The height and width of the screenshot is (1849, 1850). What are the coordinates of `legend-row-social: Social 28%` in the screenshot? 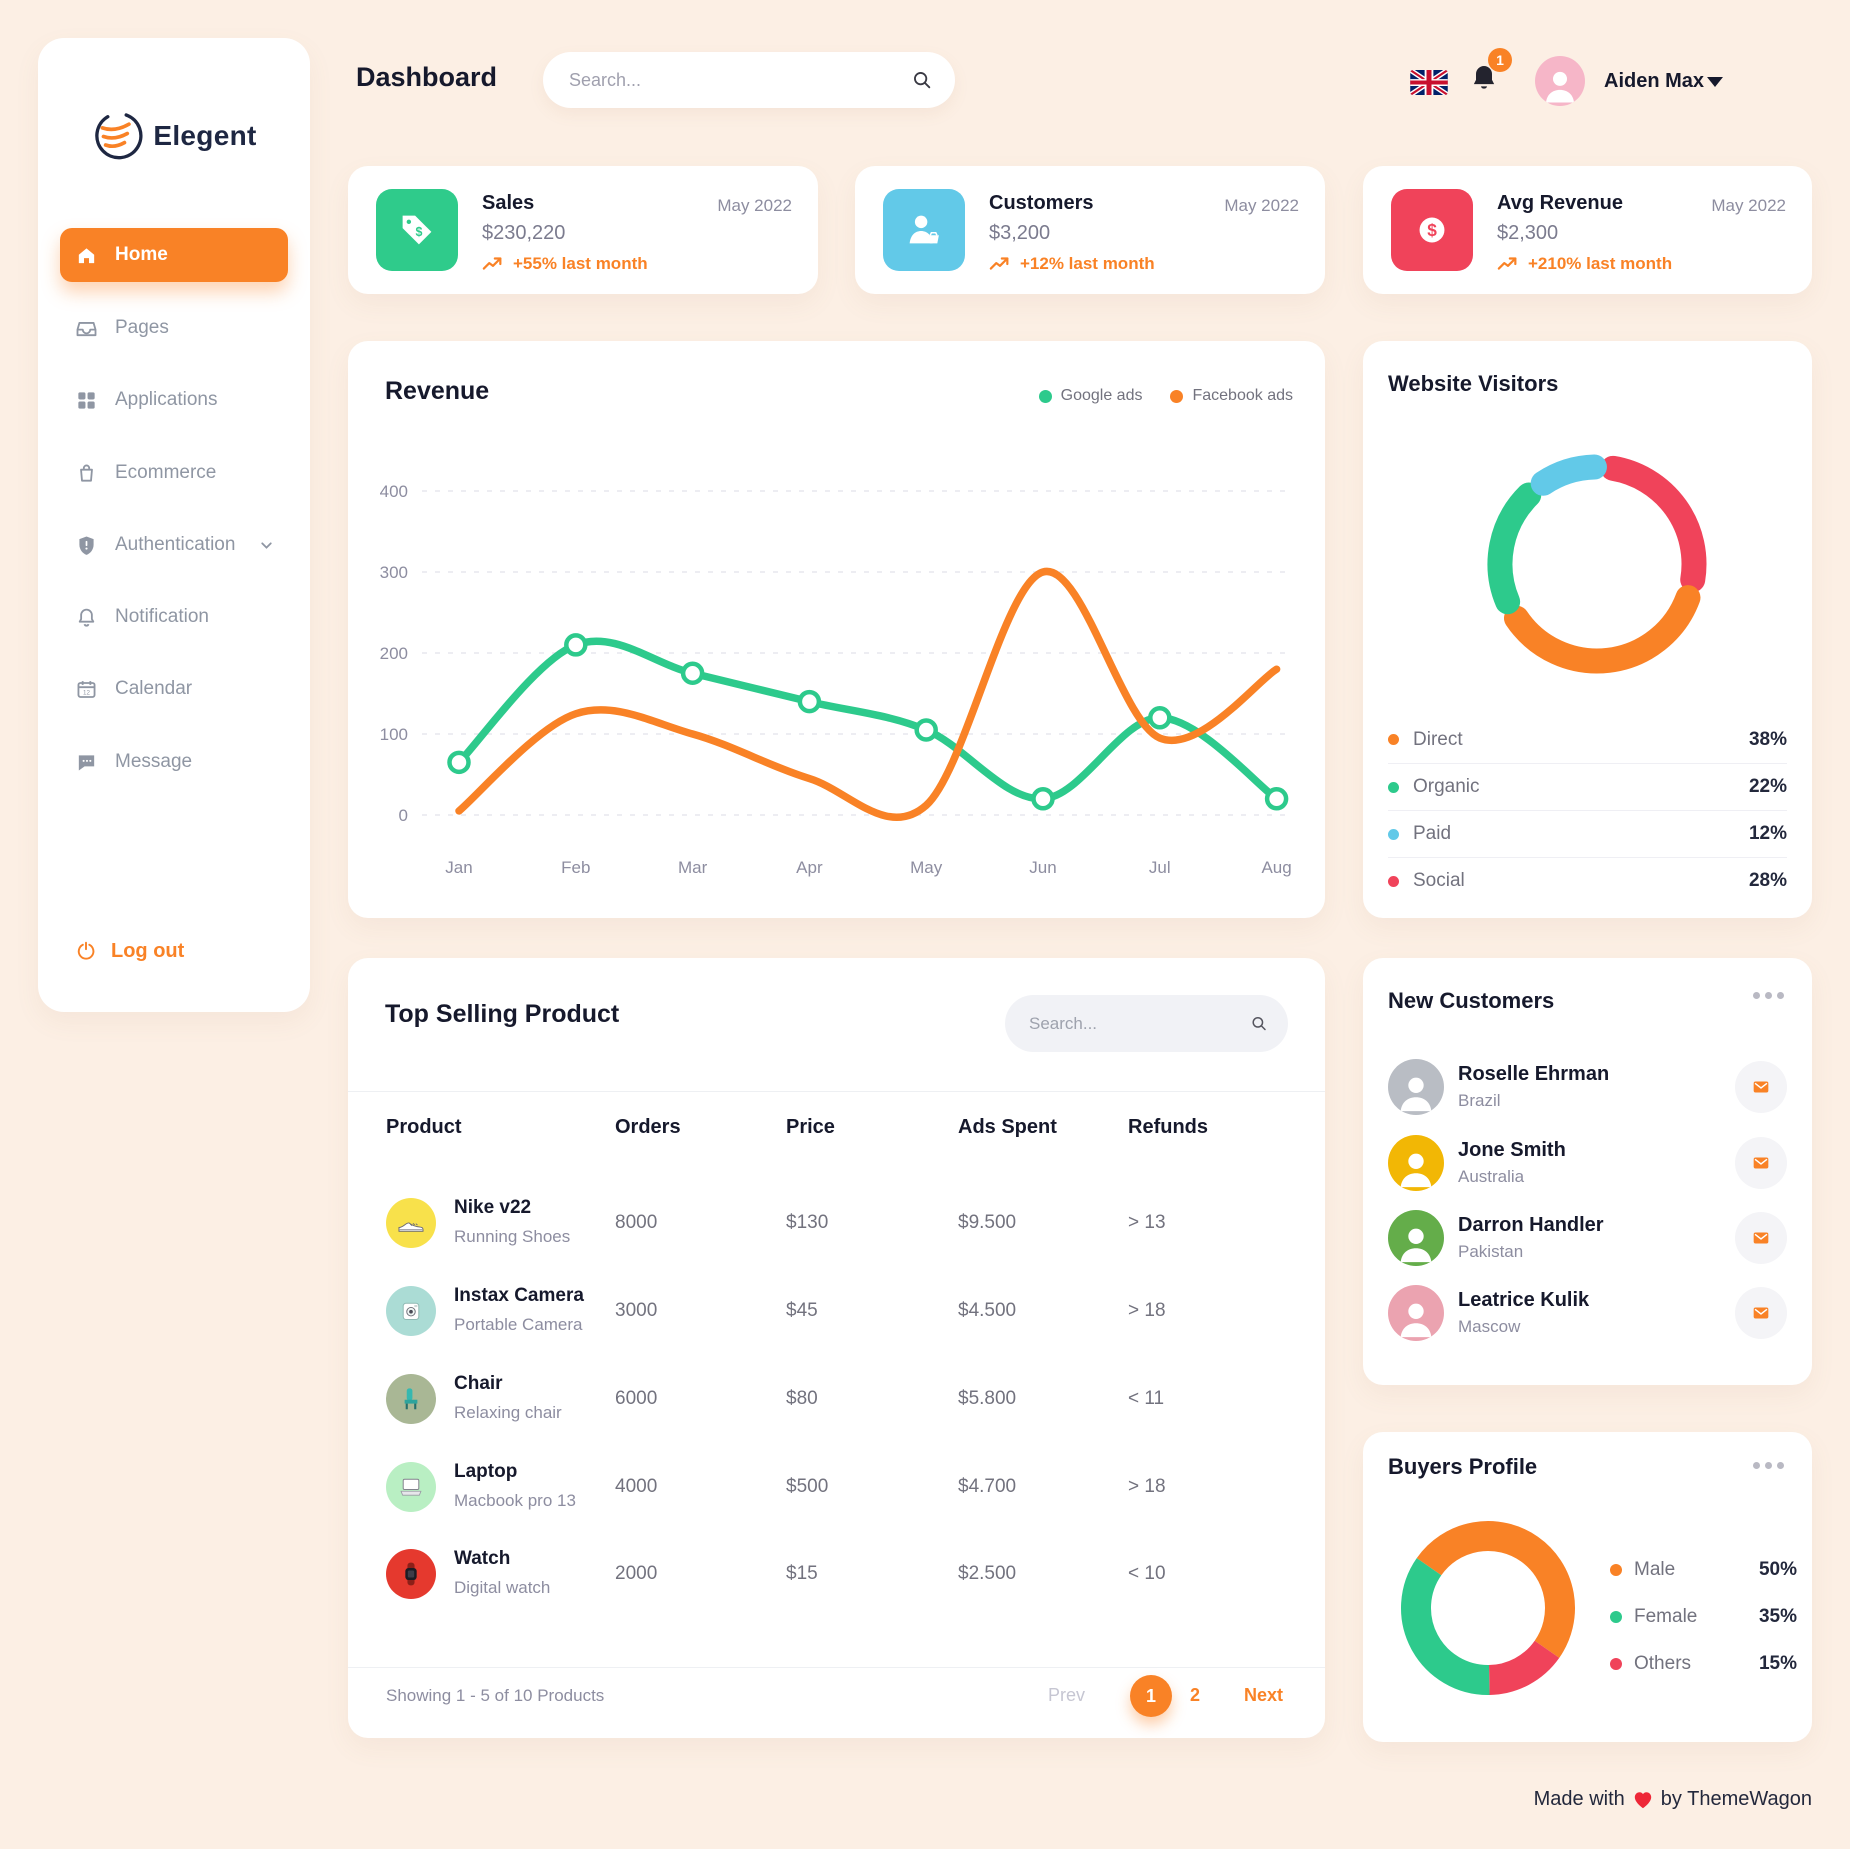 It's located at (1587, 880).